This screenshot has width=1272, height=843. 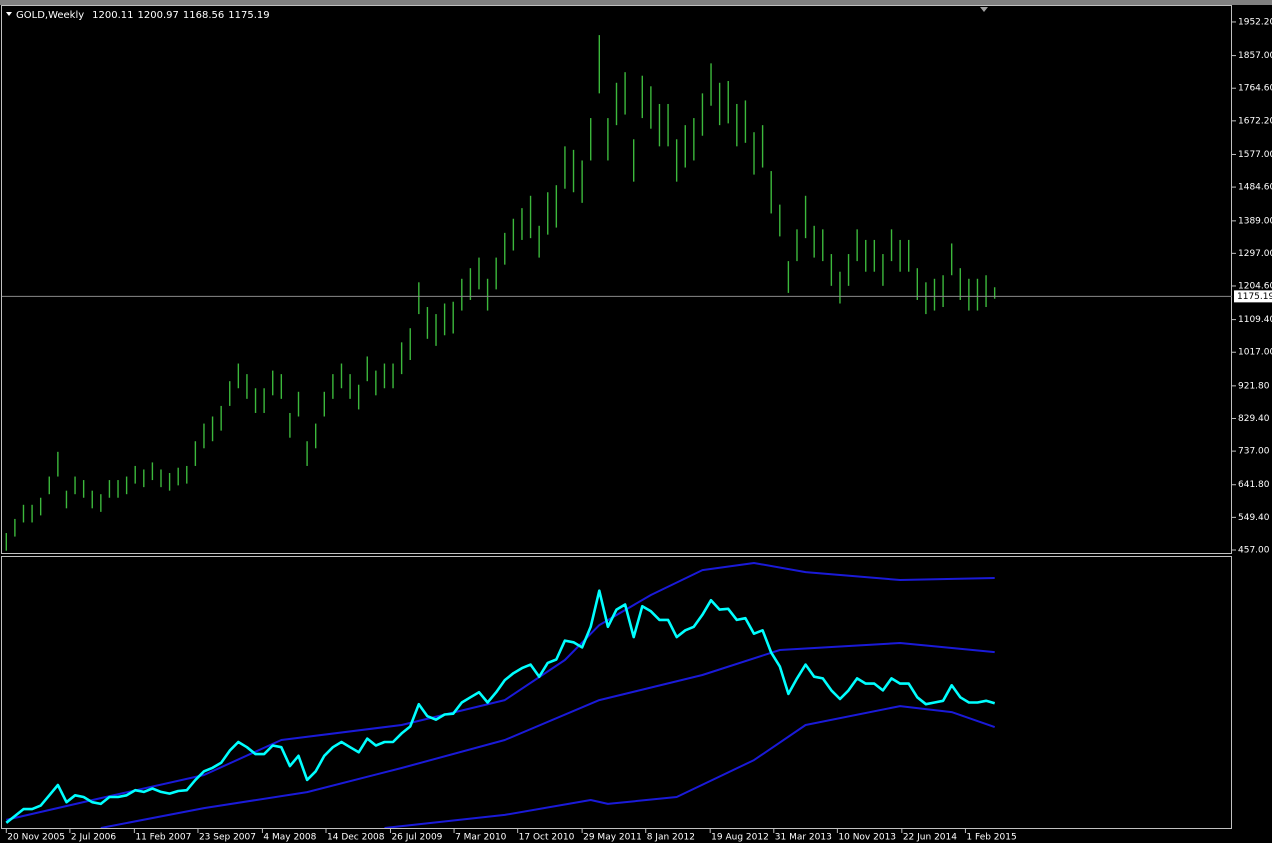 What do you see at coordinates (547, 838) in the screenshot?
I see `x-tick-label: 17 Oct 2010` at bounding box center [547, 838].